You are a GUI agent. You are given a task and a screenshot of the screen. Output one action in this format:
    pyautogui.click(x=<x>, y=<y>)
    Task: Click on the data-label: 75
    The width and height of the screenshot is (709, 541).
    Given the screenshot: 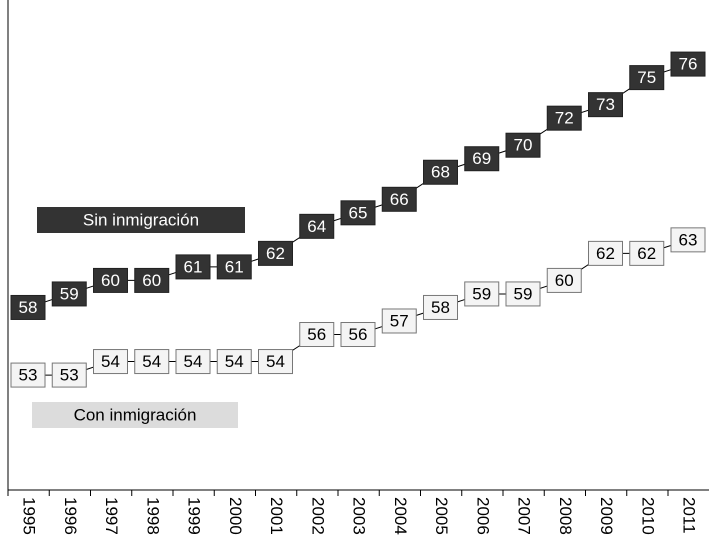 What is the action you would take?
    pyautogui.click(x=646, y=77)
    